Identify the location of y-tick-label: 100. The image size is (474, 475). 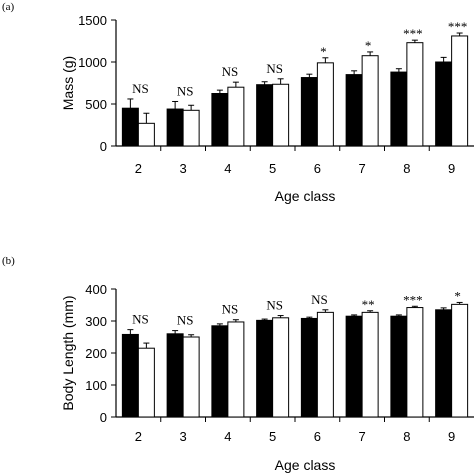
(96, 385).